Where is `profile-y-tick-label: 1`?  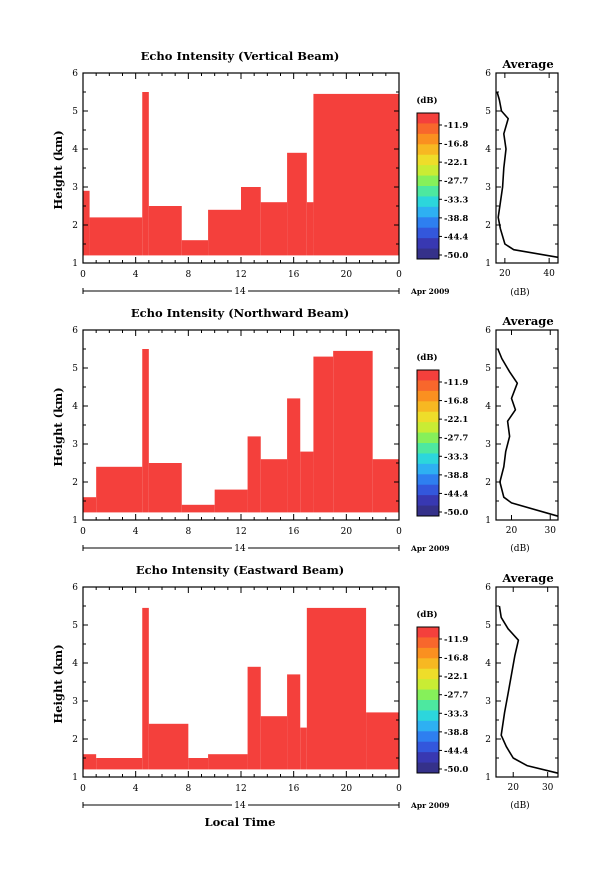
profile-y-tick-label: 1 is located at coordinates (488, 521).